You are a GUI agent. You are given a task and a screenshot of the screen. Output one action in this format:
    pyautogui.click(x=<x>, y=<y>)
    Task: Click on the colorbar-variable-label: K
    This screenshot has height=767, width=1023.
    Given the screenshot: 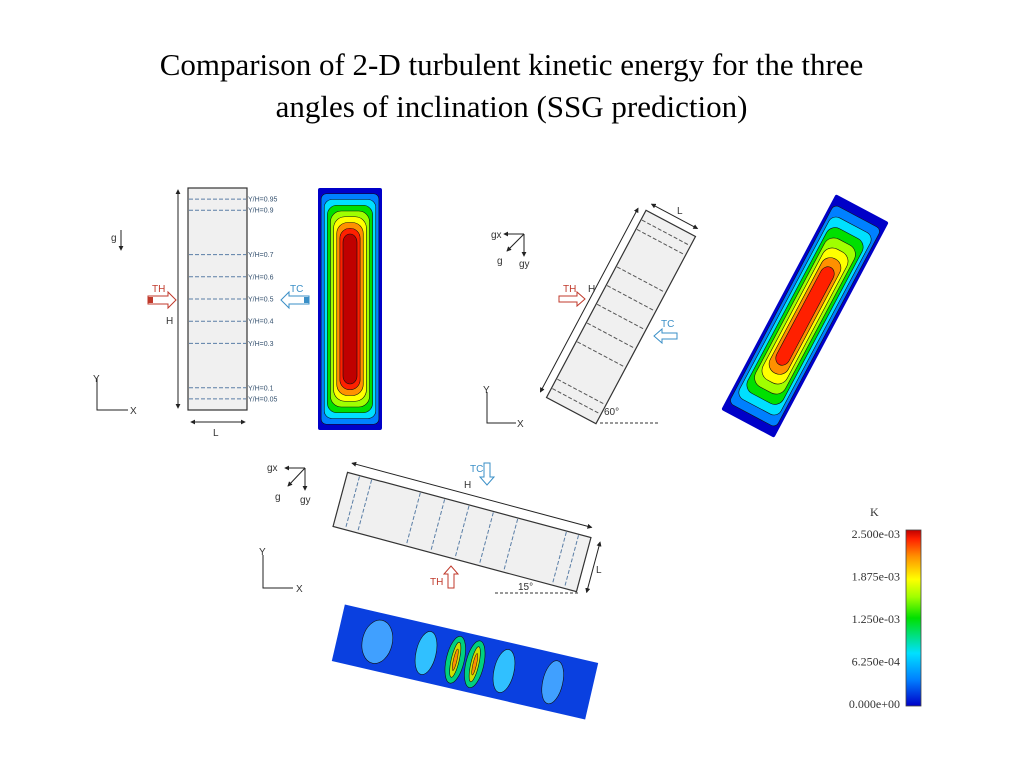 What is the action you would take?
    pyautogui.click(x=874, y=512)
    